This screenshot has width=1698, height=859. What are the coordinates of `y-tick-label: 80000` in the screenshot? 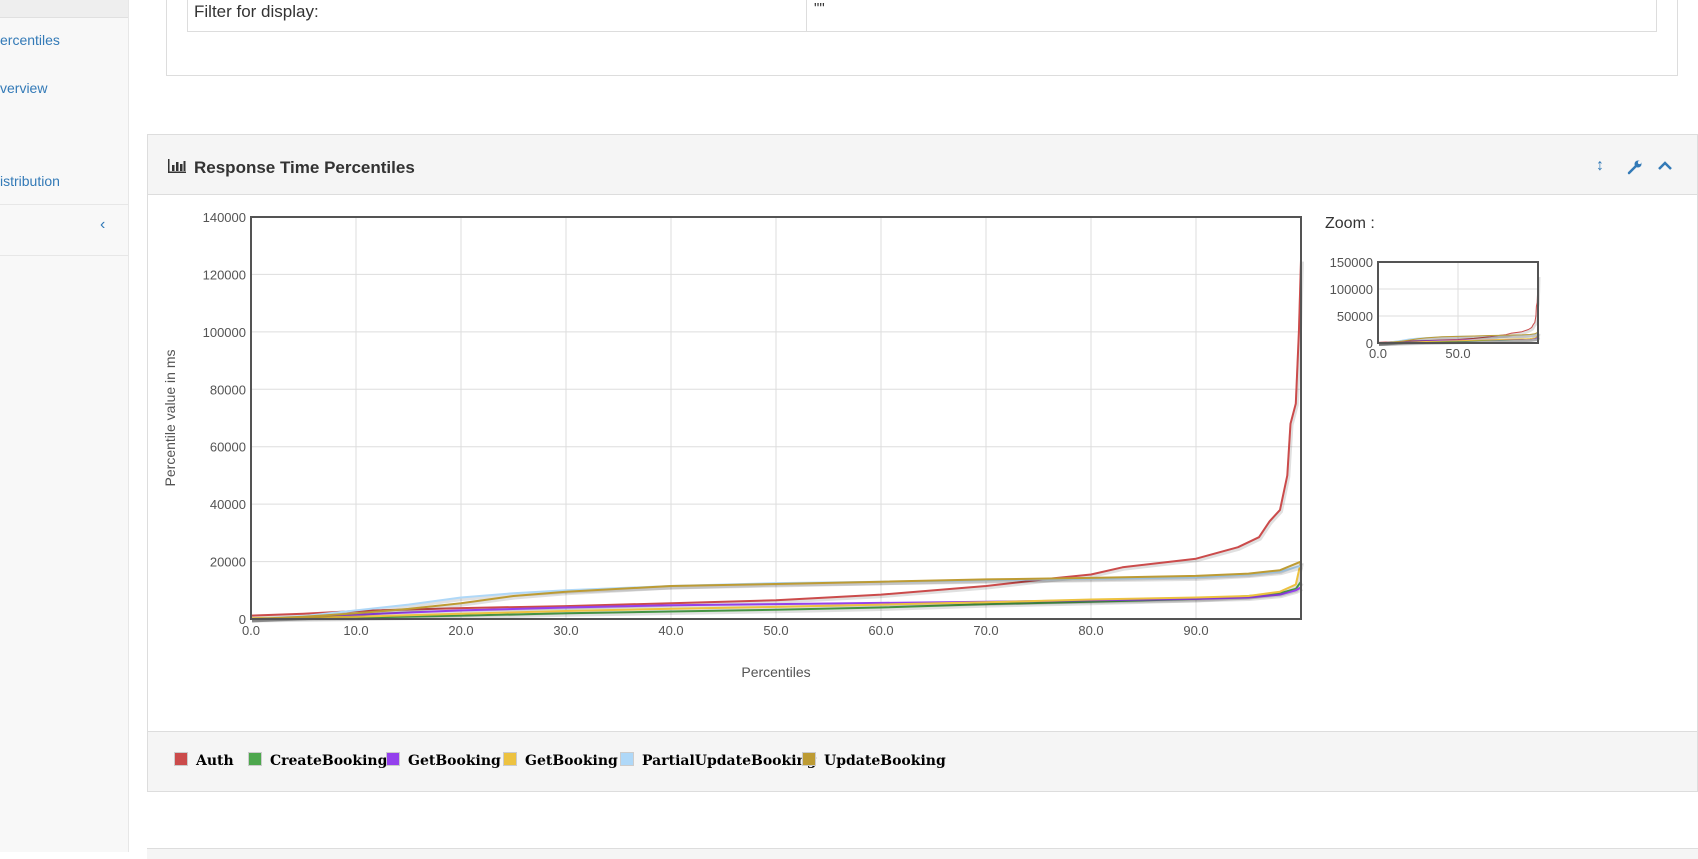 It's located at (228, 389).